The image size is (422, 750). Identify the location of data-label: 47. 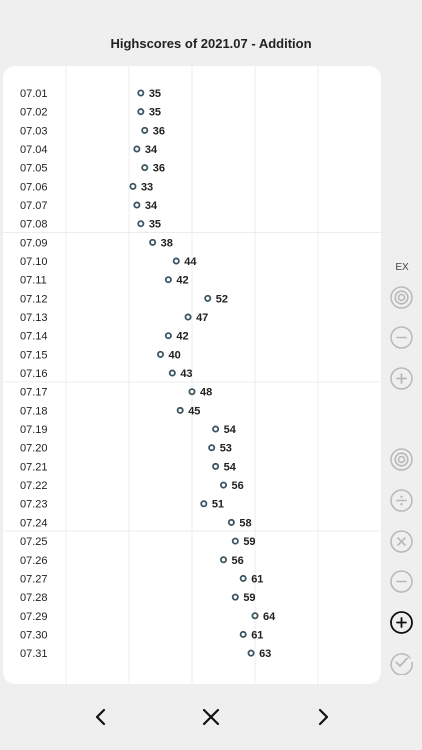
(202, 318).